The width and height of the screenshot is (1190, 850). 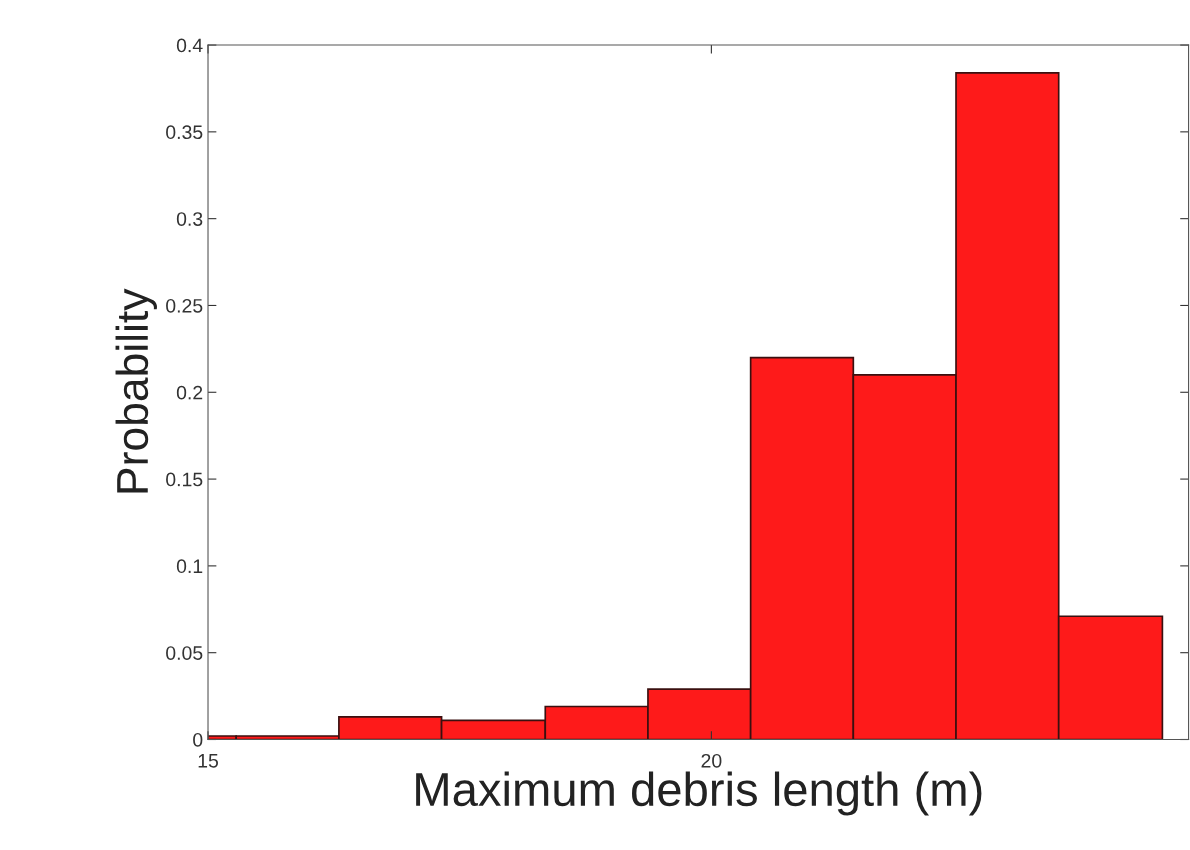 What do you see at coordinates (184, 132) in the screenshot?
I see `y-tick-label: 0.35` at bounding box center [184, 132].